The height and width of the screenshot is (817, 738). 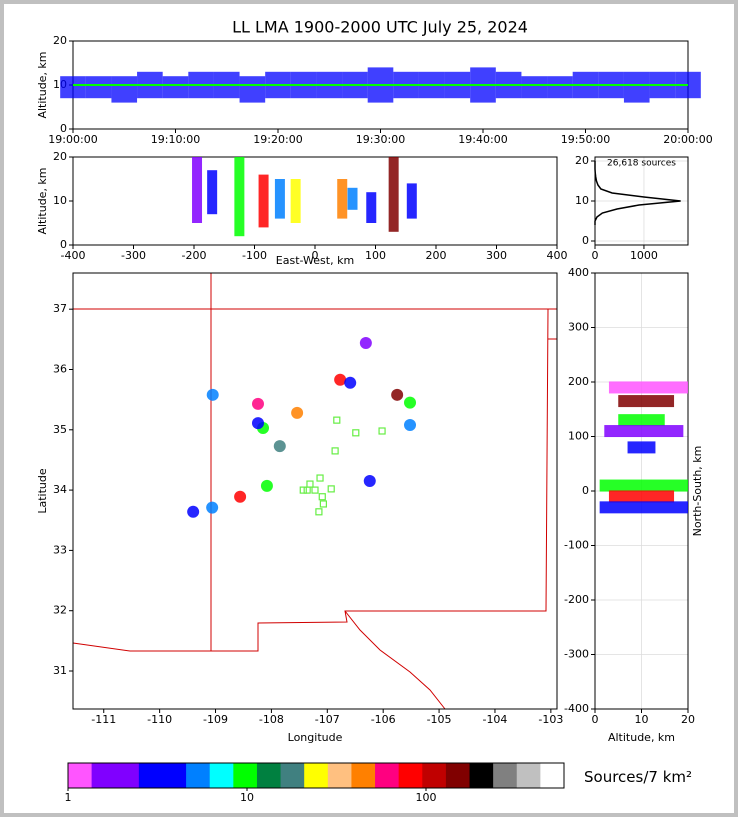 I want to click on x-tick-label: -104, so click(x=494, y=719).